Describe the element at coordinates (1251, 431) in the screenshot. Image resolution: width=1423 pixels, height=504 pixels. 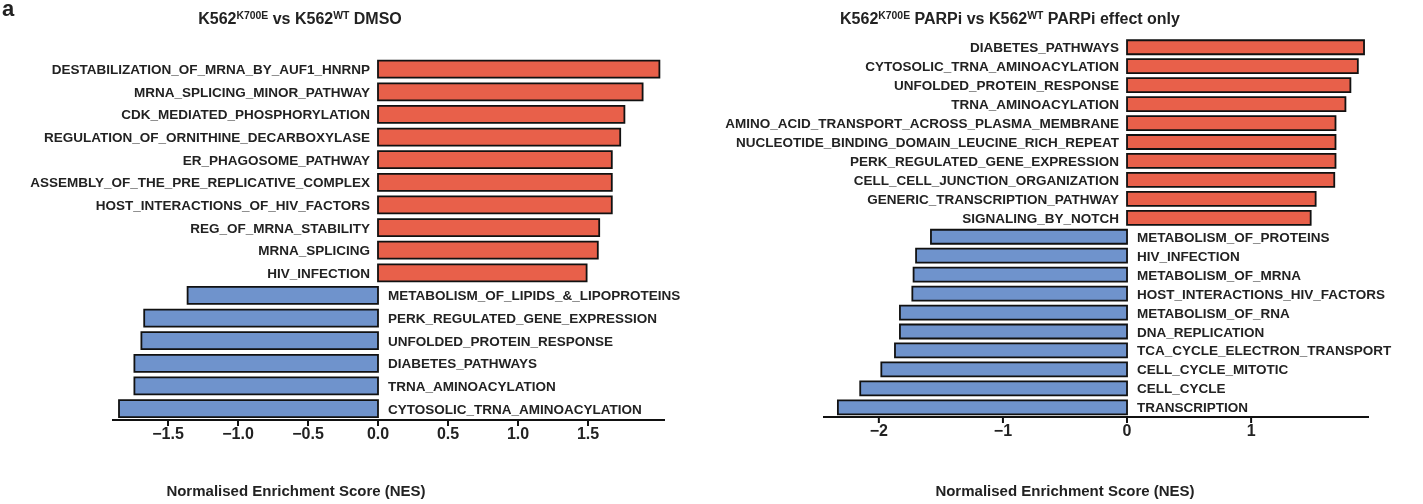
I see `x-tick-label: 1` at that location.